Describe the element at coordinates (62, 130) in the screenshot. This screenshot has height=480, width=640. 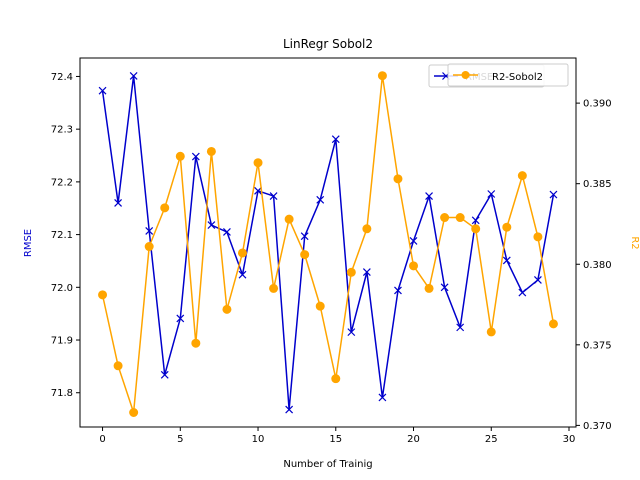
I see `y-left-tick-label: 72.3` at that location.